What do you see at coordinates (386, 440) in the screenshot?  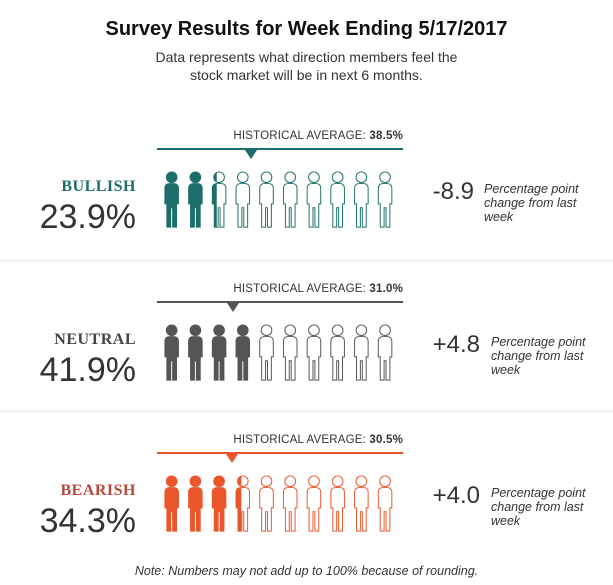 I see `historical-average-value: 30.5%` at bounding box center [386, 440].